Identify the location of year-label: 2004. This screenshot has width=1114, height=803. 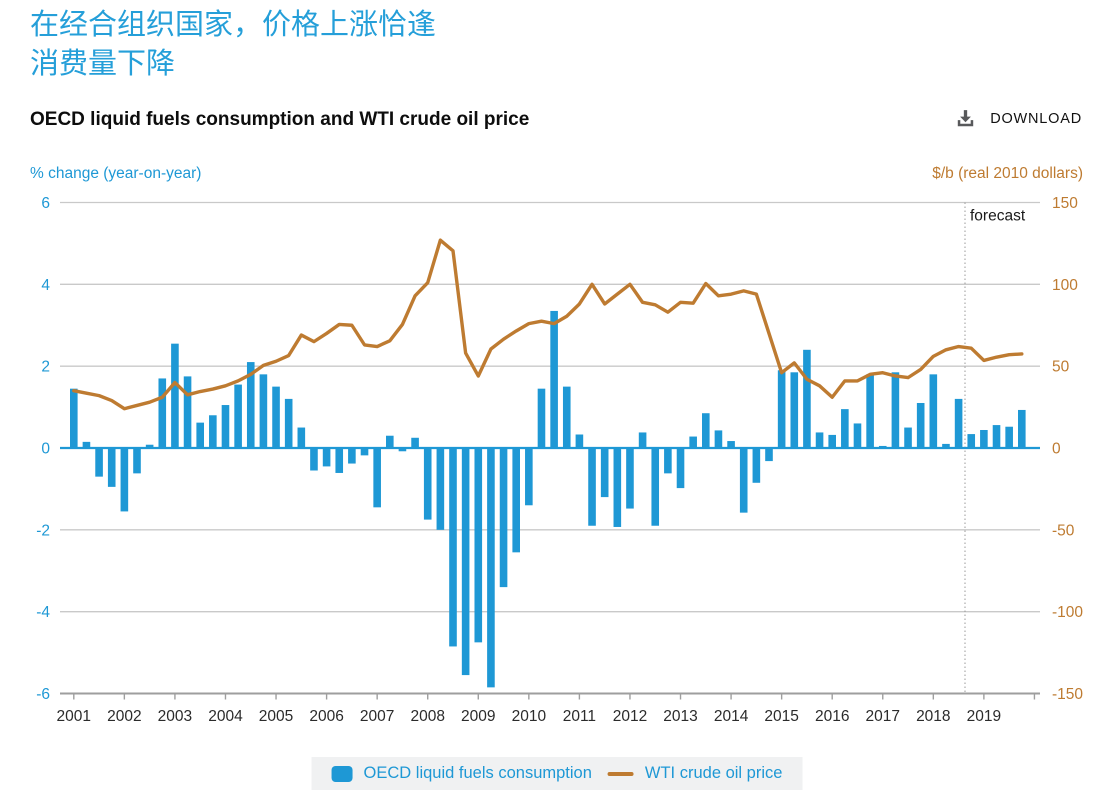
(225, 716).